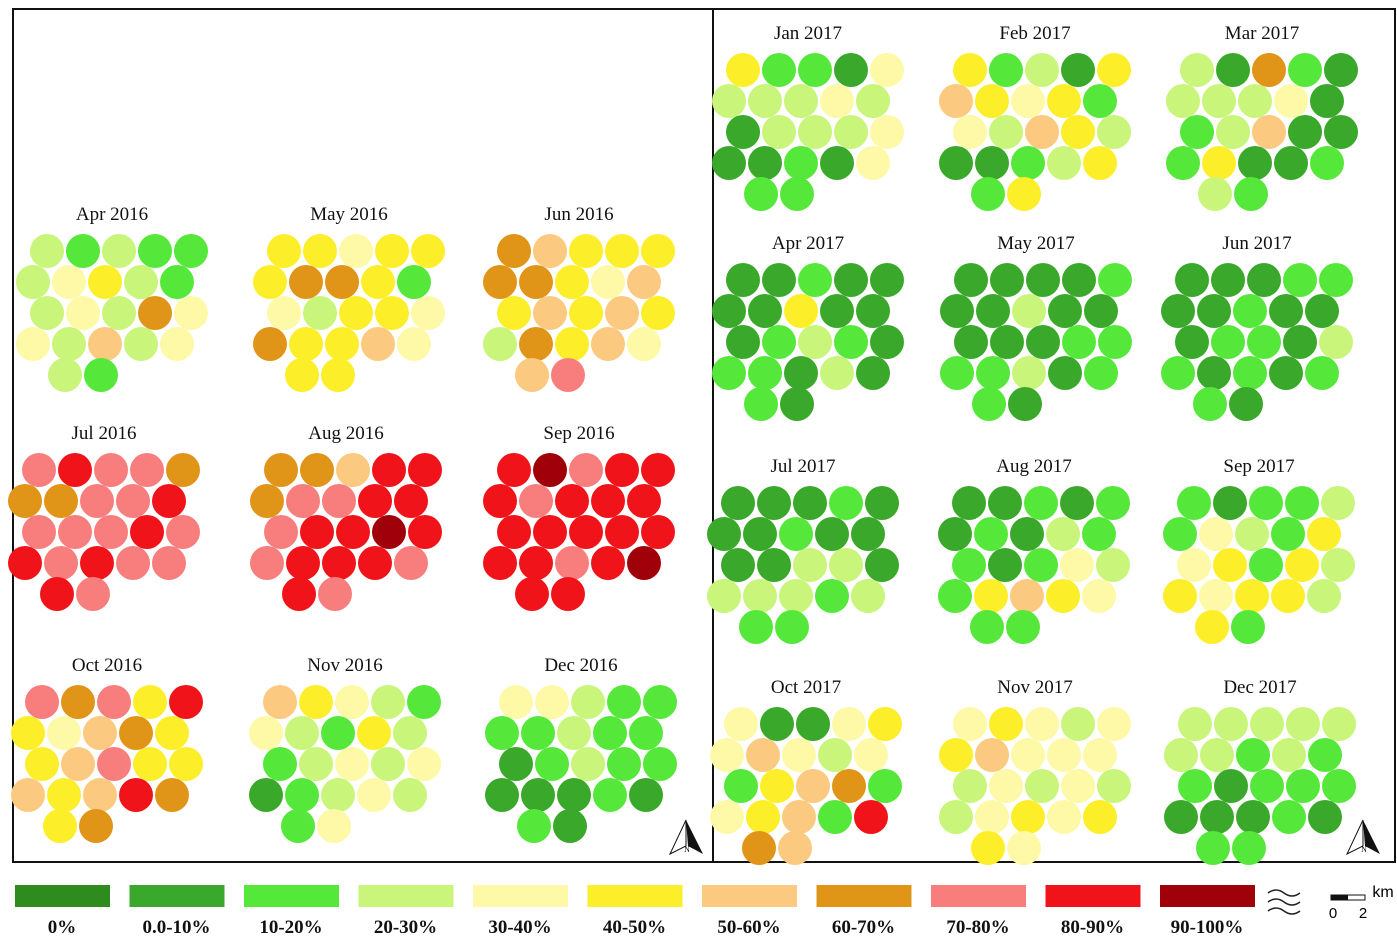  I want to click on panel-label: Dec 2016, so click(580, 665).